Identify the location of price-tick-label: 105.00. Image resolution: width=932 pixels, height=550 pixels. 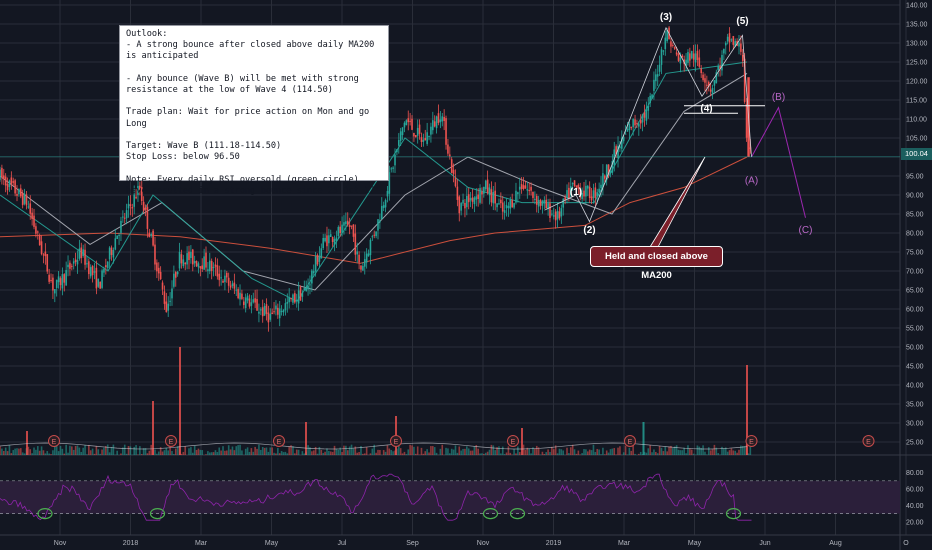
(917, 139).